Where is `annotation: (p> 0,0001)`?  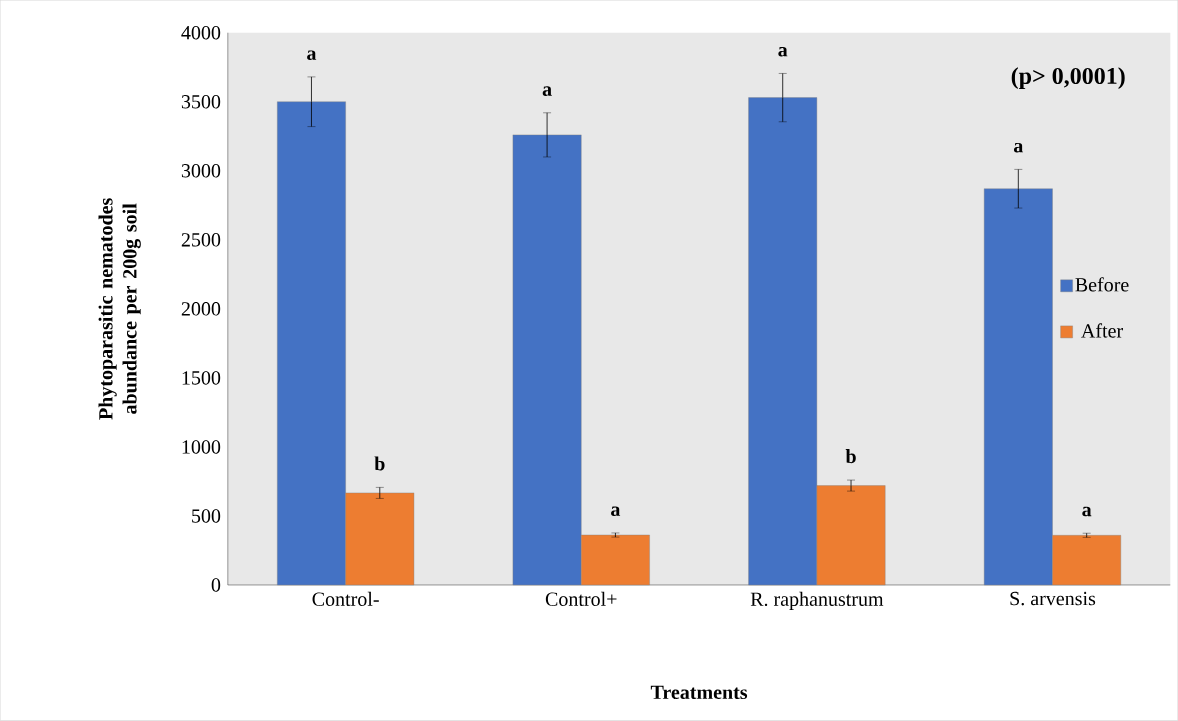 annotation: (p> 0,0001) is located at coordinates (1068, 78).